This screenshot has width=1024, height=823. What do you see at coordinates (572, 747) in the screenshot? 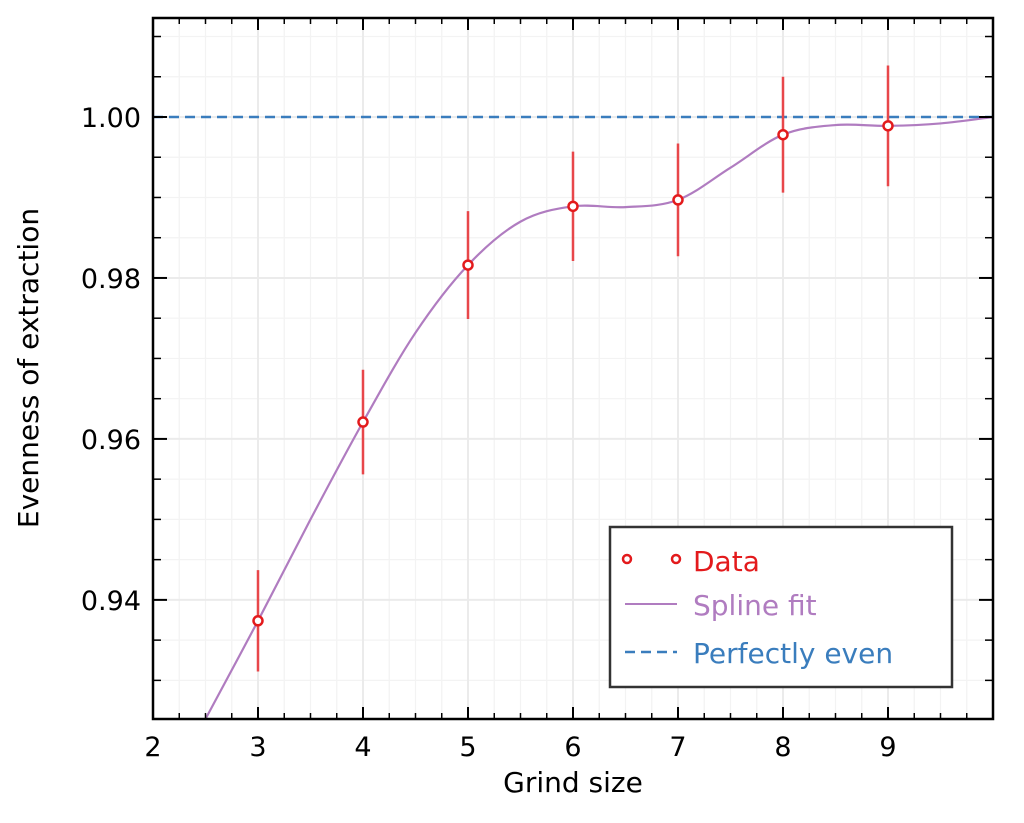
I see `x-tick-label: 6` at bounding box center [572, 747].